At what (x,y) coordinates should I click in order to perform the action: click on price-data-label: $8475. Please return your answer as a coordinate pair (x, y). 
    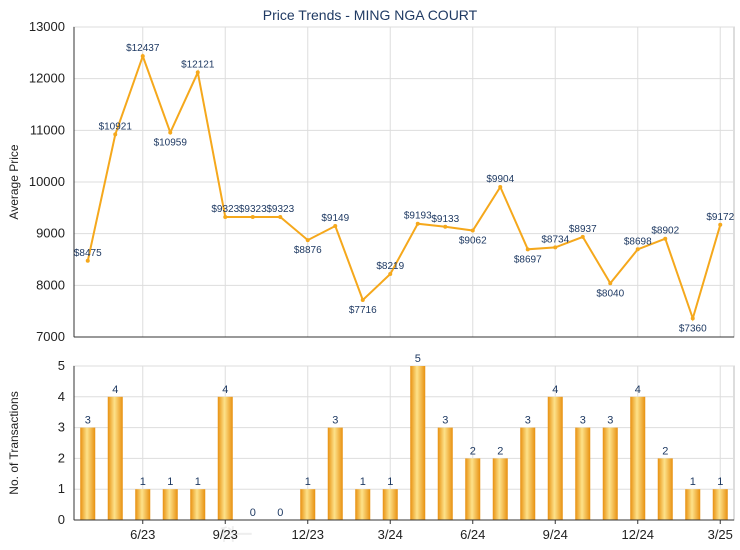
    Looking at the image, I should click on (88, 253).